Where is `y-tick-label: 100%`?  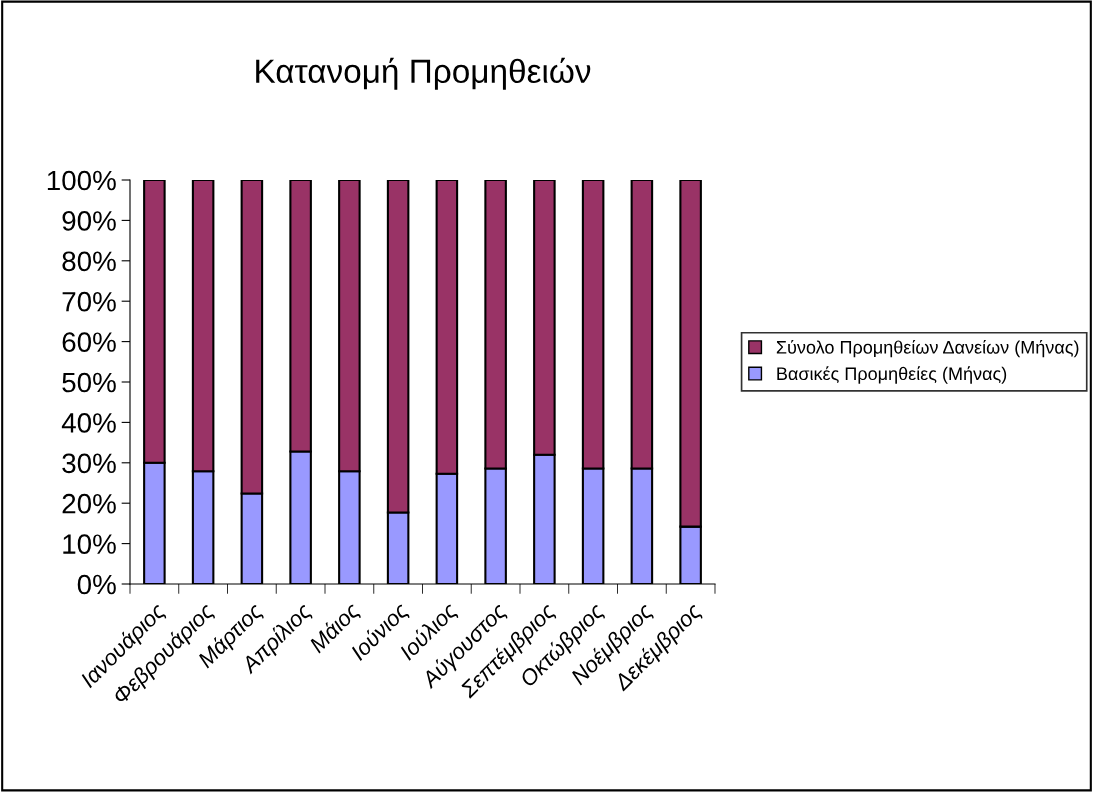 y-tick-label: 100% is located at coordinates (81, 180).